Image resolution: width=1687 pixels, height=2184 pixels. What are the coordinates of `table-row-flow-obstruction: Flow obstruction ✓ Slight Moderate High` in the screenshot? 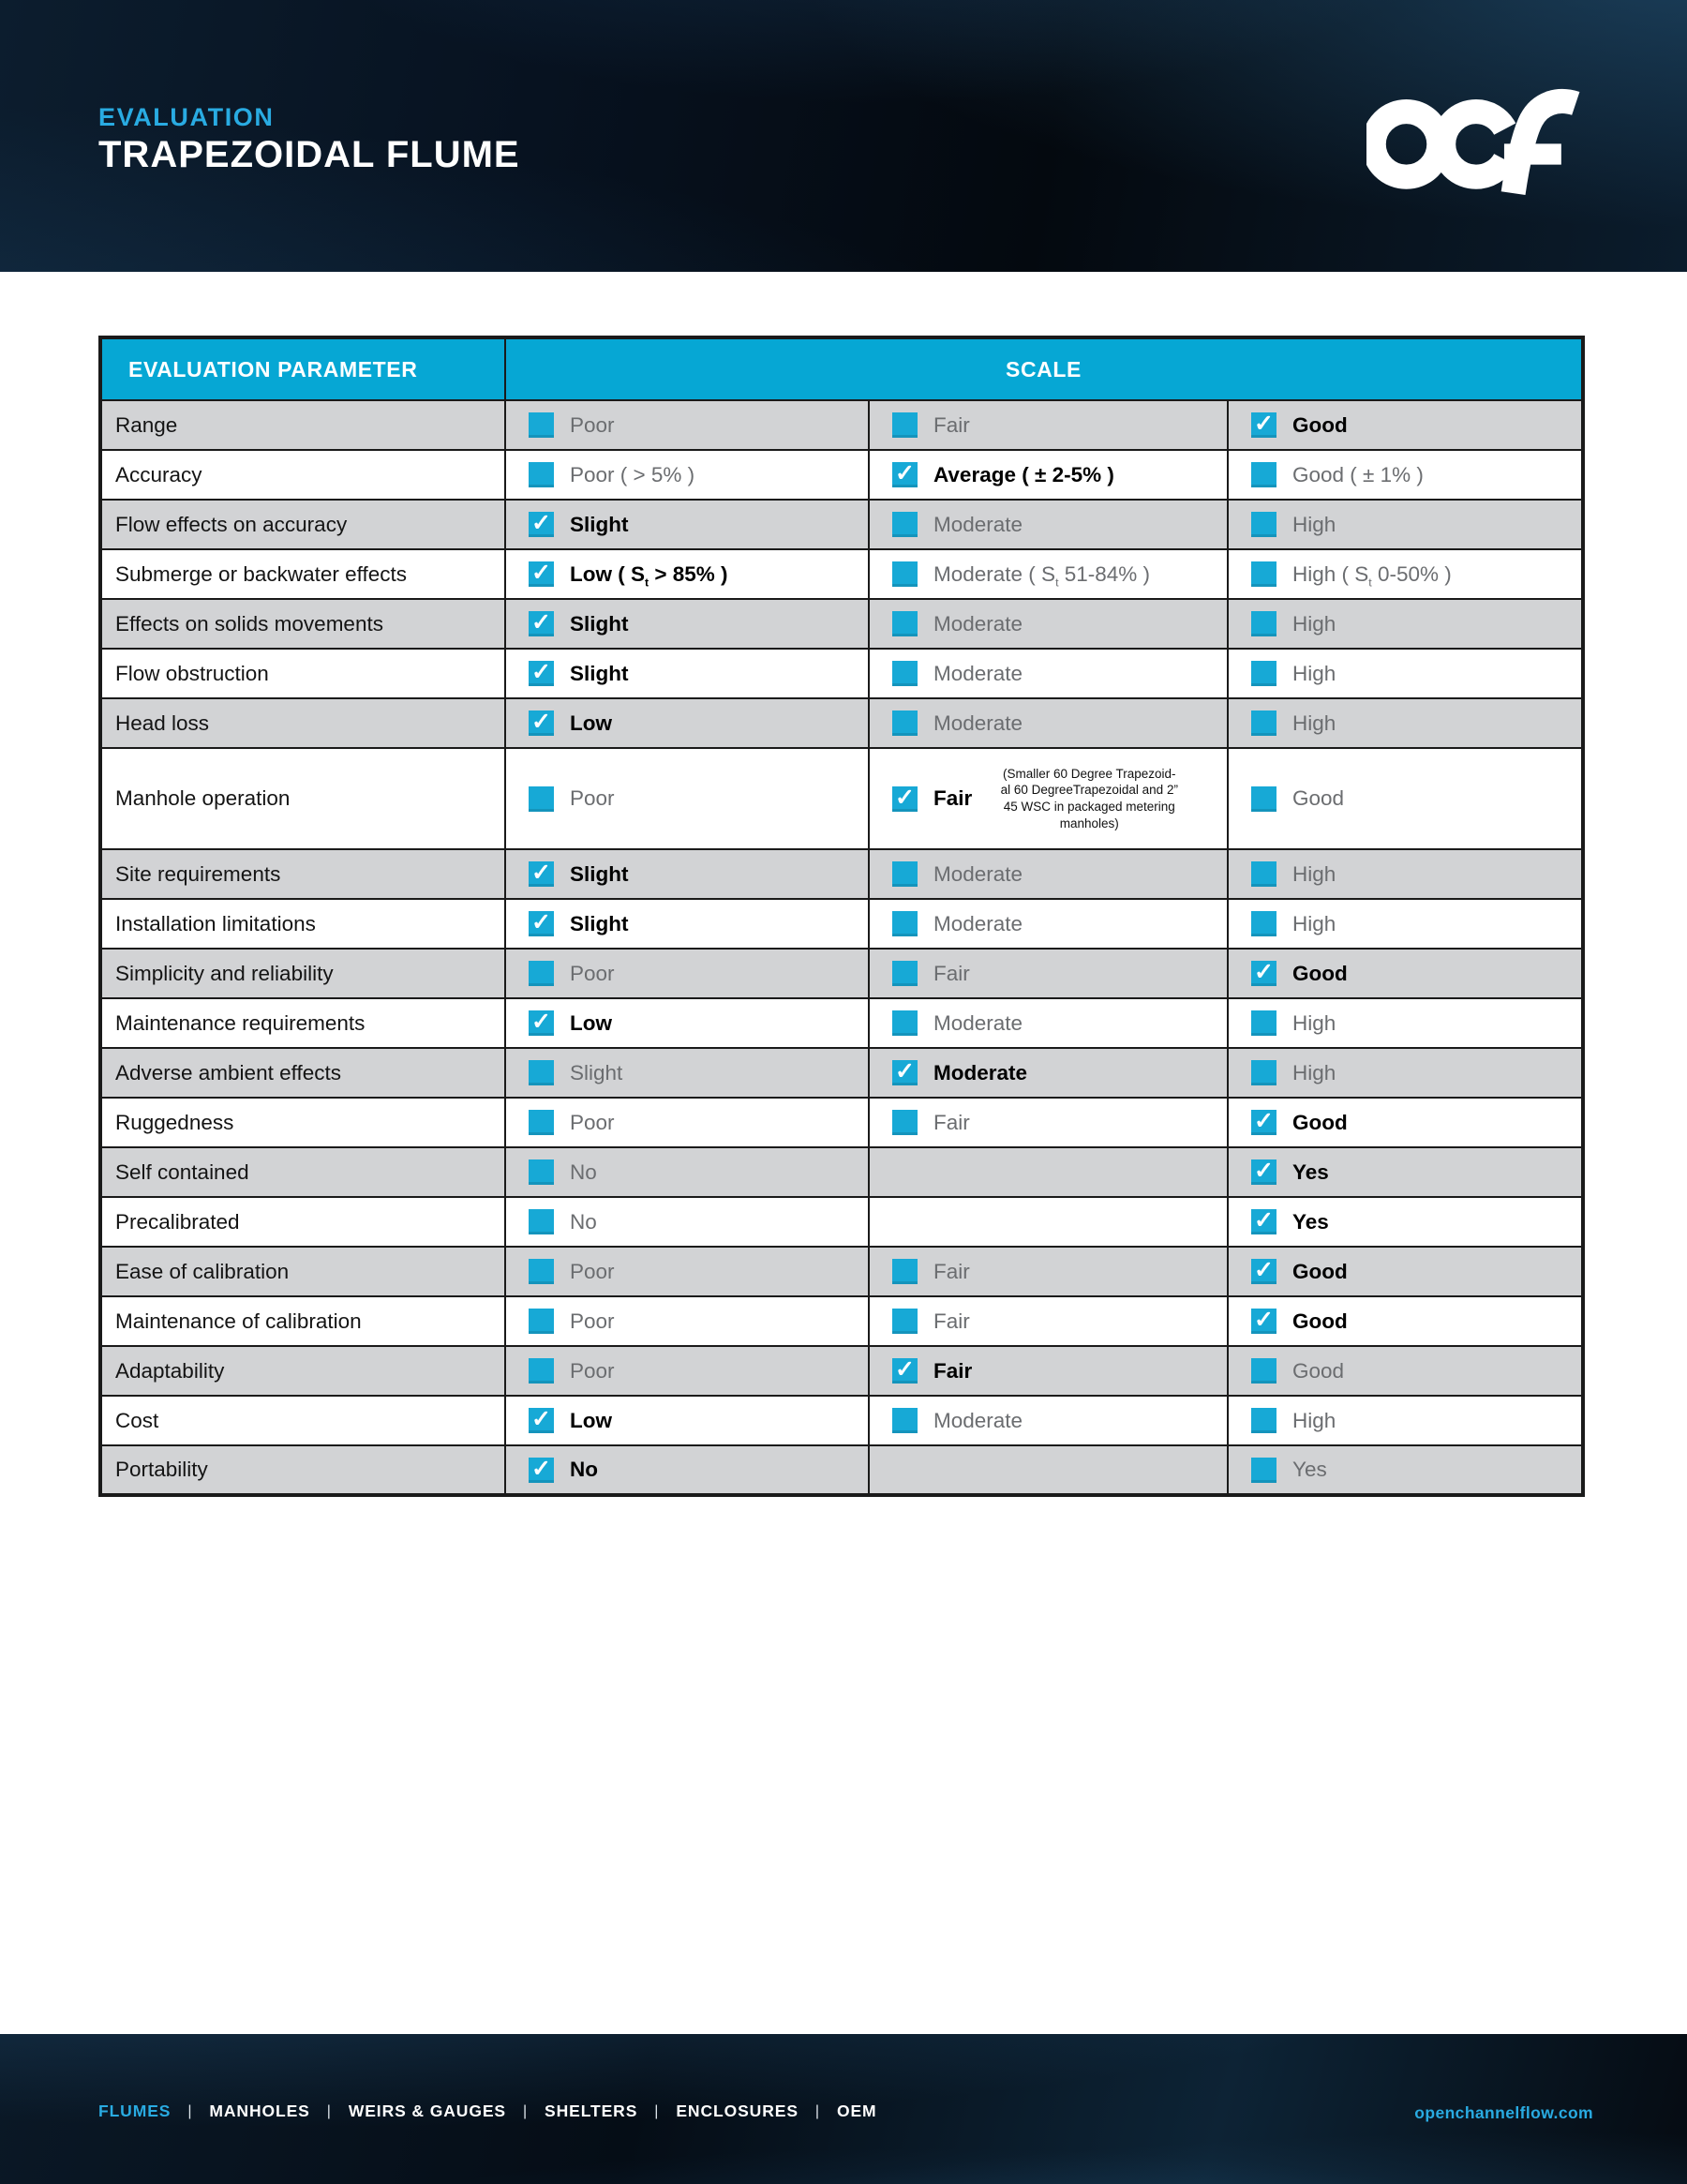 It's located at (842, 673).